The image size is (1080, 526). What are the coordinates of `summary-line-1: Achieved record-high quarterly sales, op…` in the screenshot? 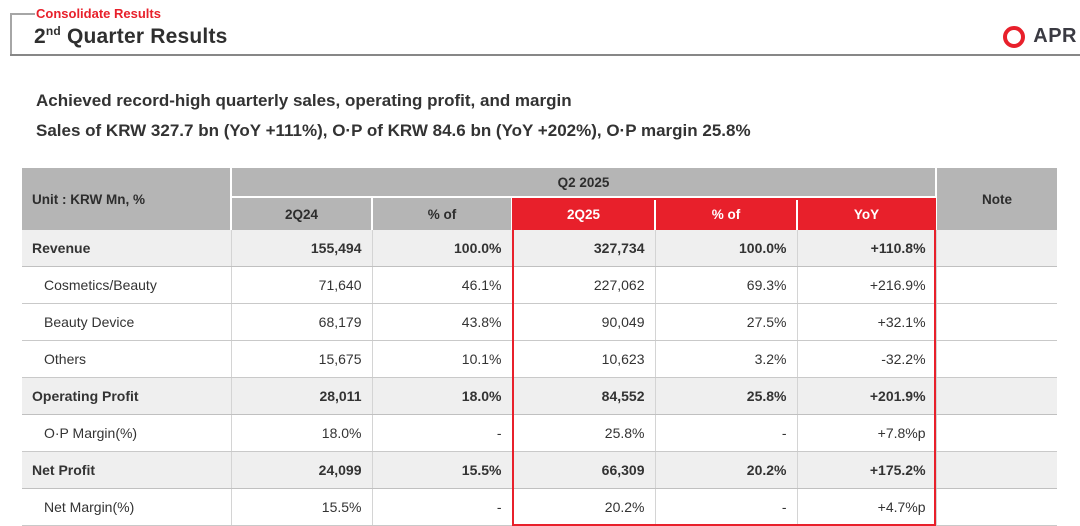 It's located at (304, 100).